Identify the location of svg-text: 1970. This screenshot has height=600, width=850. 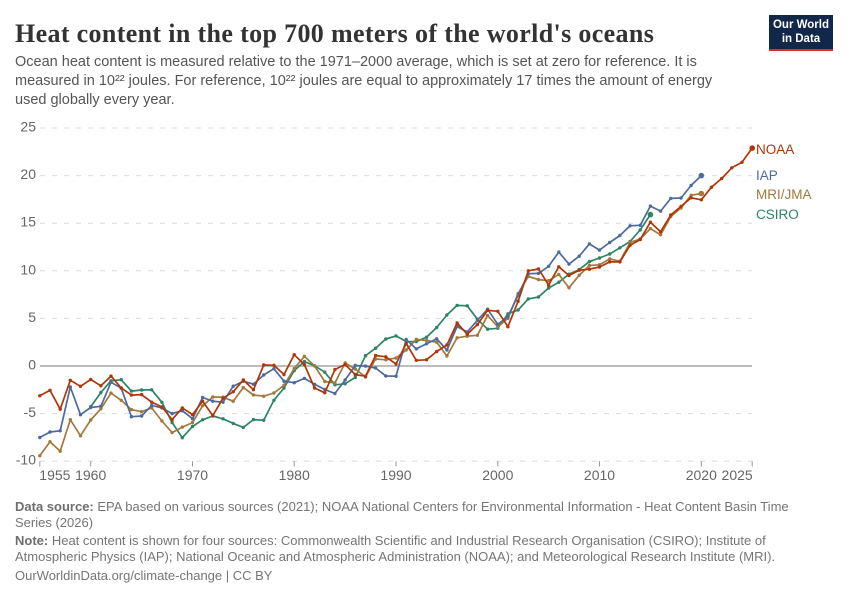
(192, 475).